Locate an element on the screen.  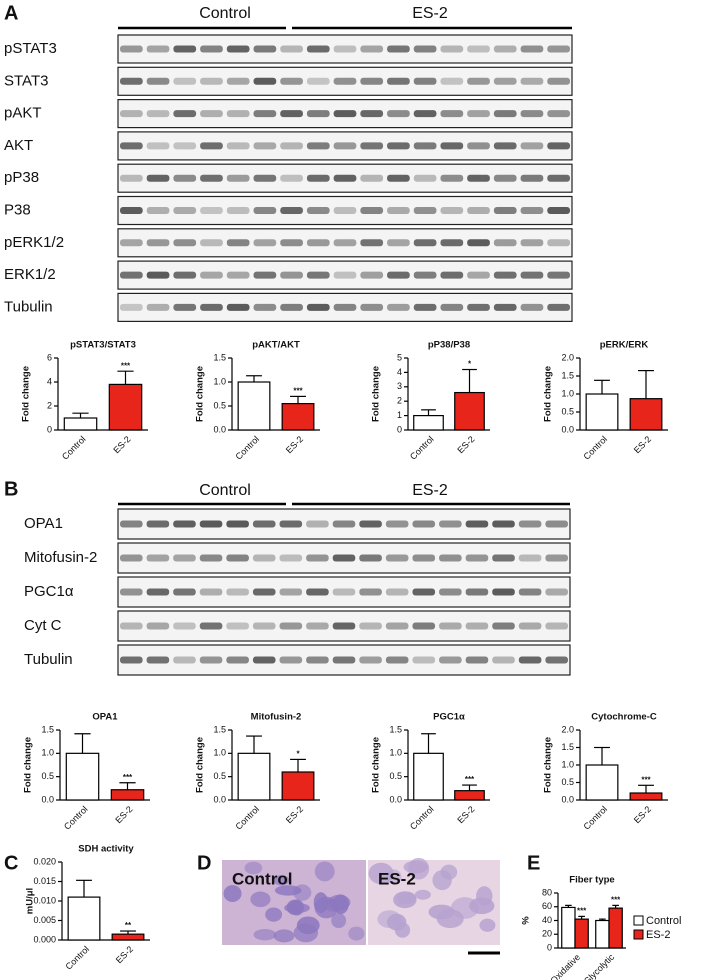
chart-title: Cytochrome-C is located at coordinates (624, 717).